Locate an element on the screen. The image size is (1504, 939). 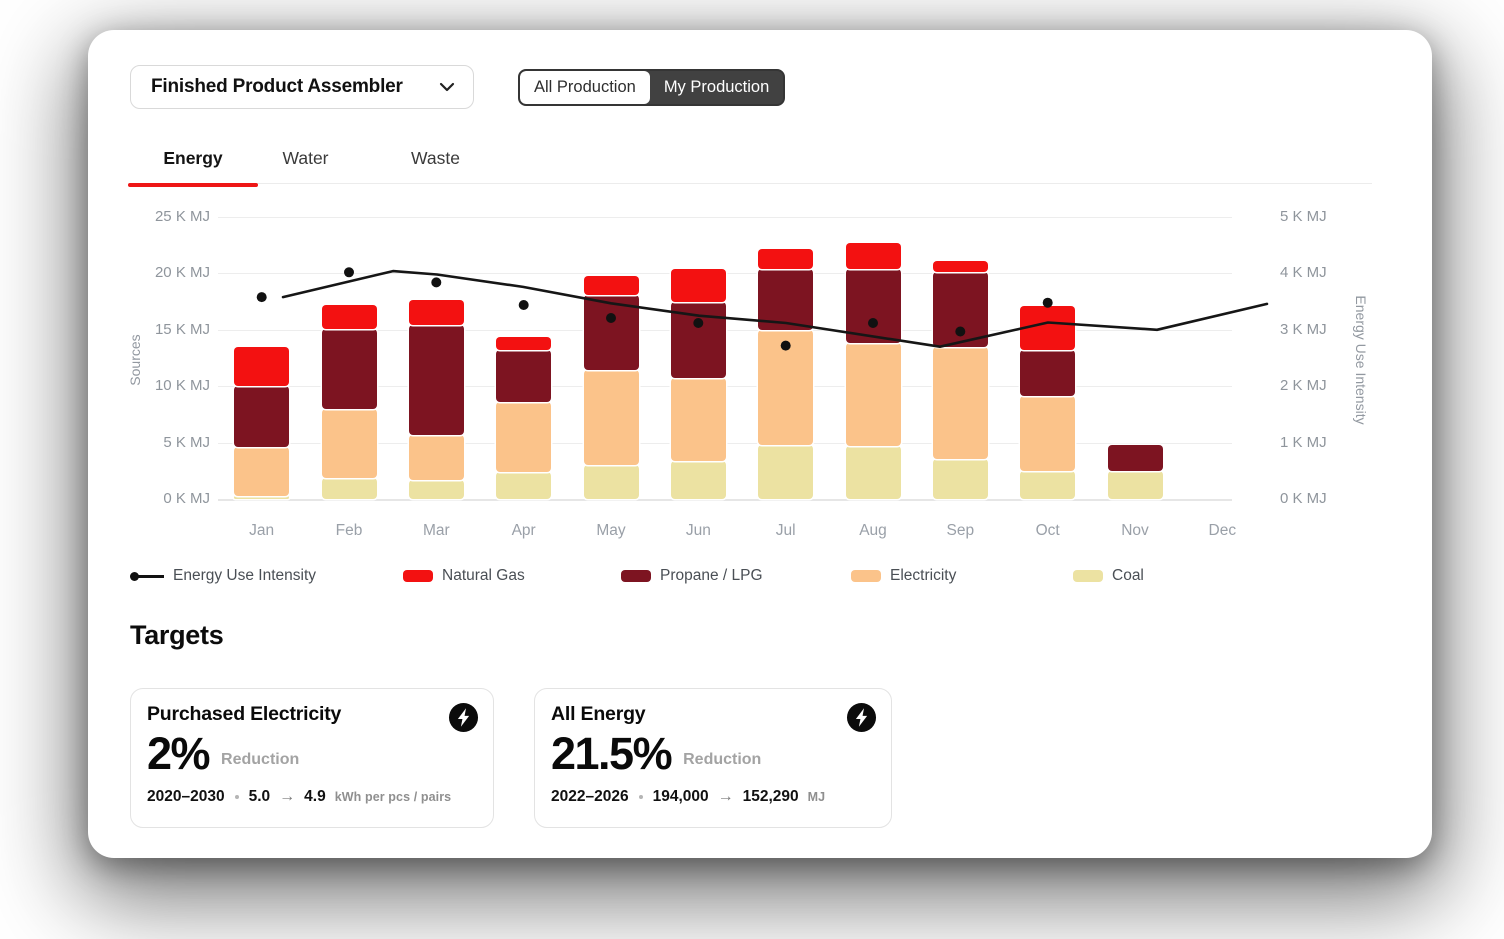
right-axis-tick: 2 K MJ is located at coordinates (1303, 386).